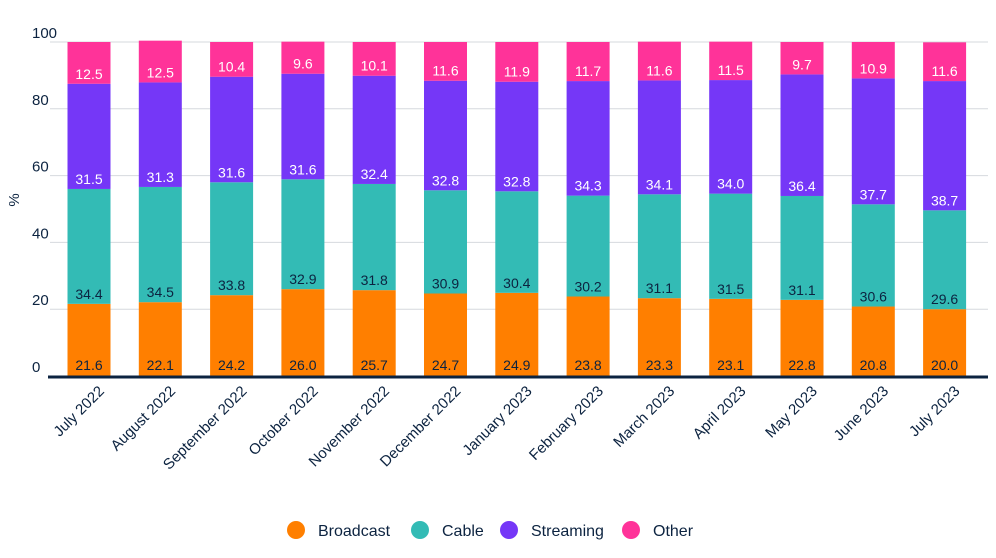 This screenshot has width=996, height=558. What do you see at coordinates (934, 411) in the screenshot?
I see `x-tick-label: July 2023` at bounding box center [934, 411].